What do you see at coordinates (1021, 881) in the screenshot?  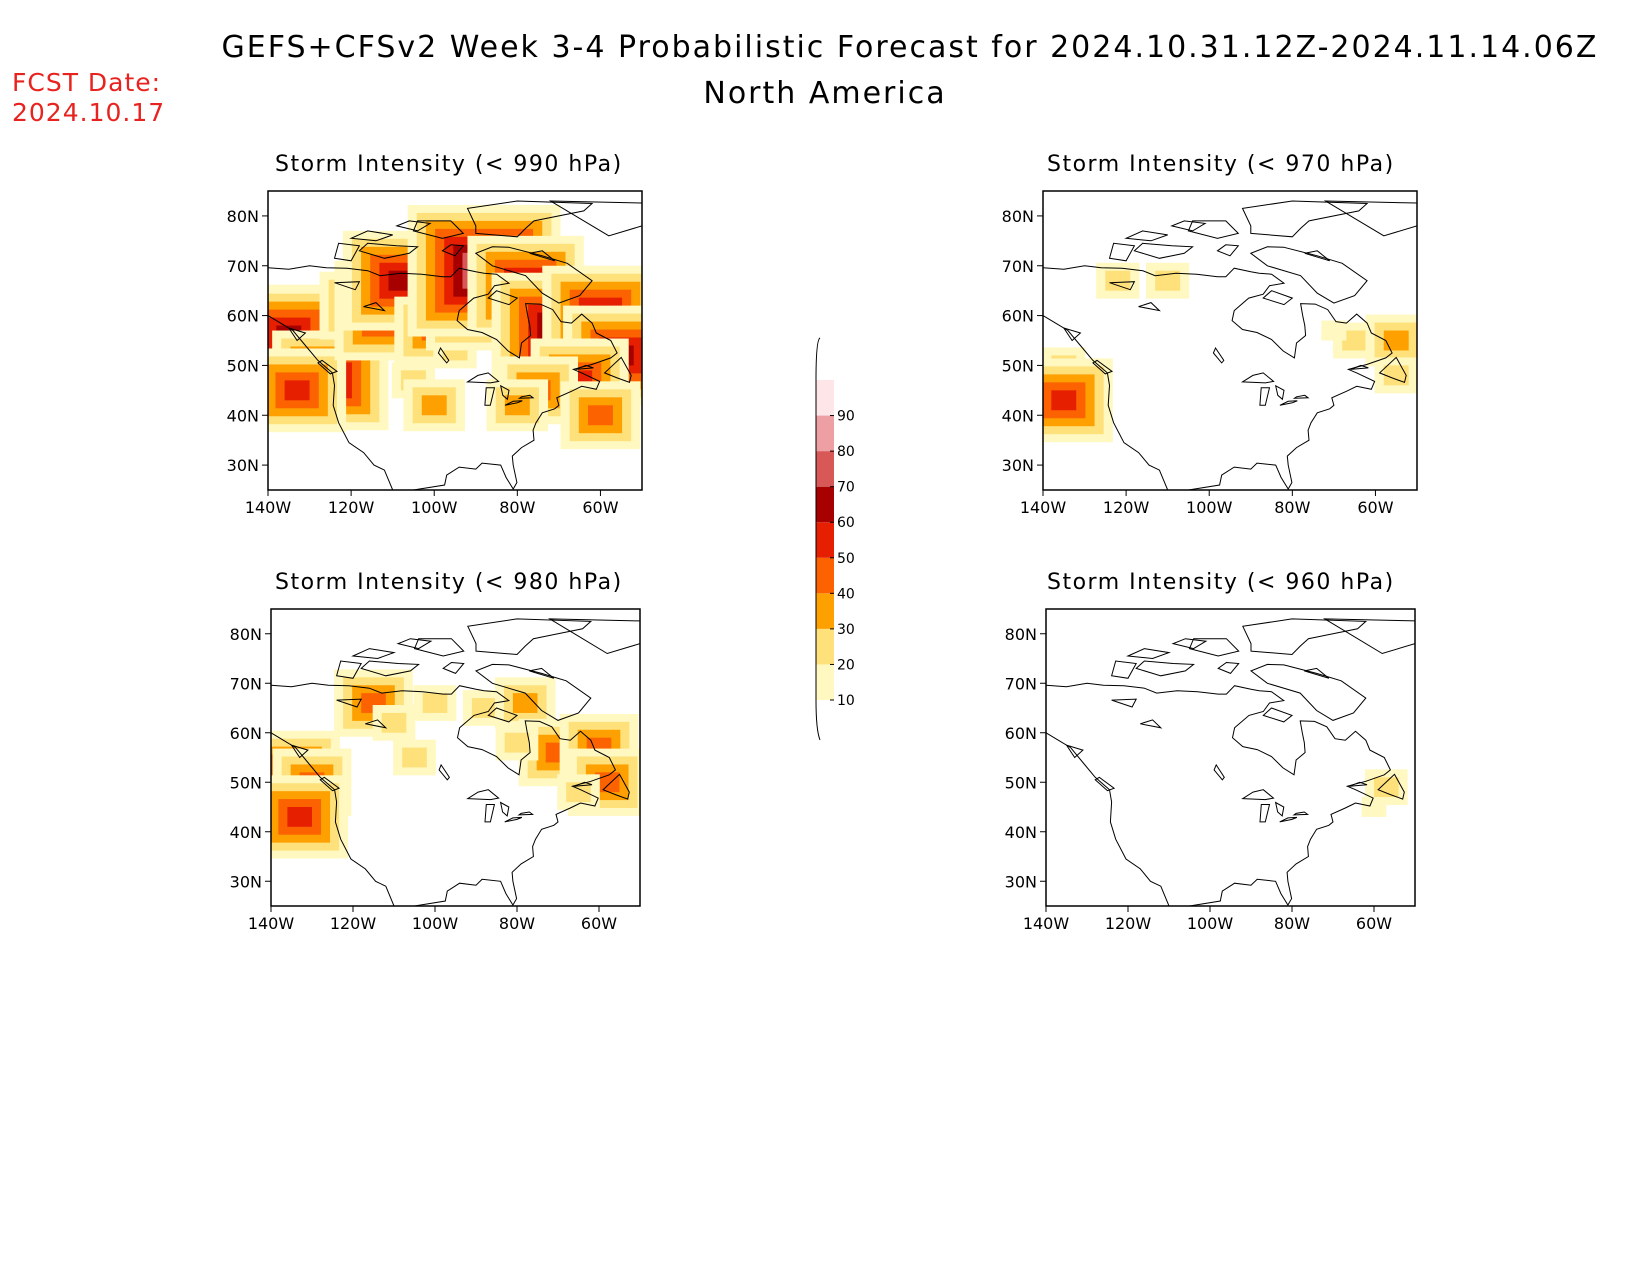 I see `y-tick-label: 30N` at bounding box center [1021, 881].